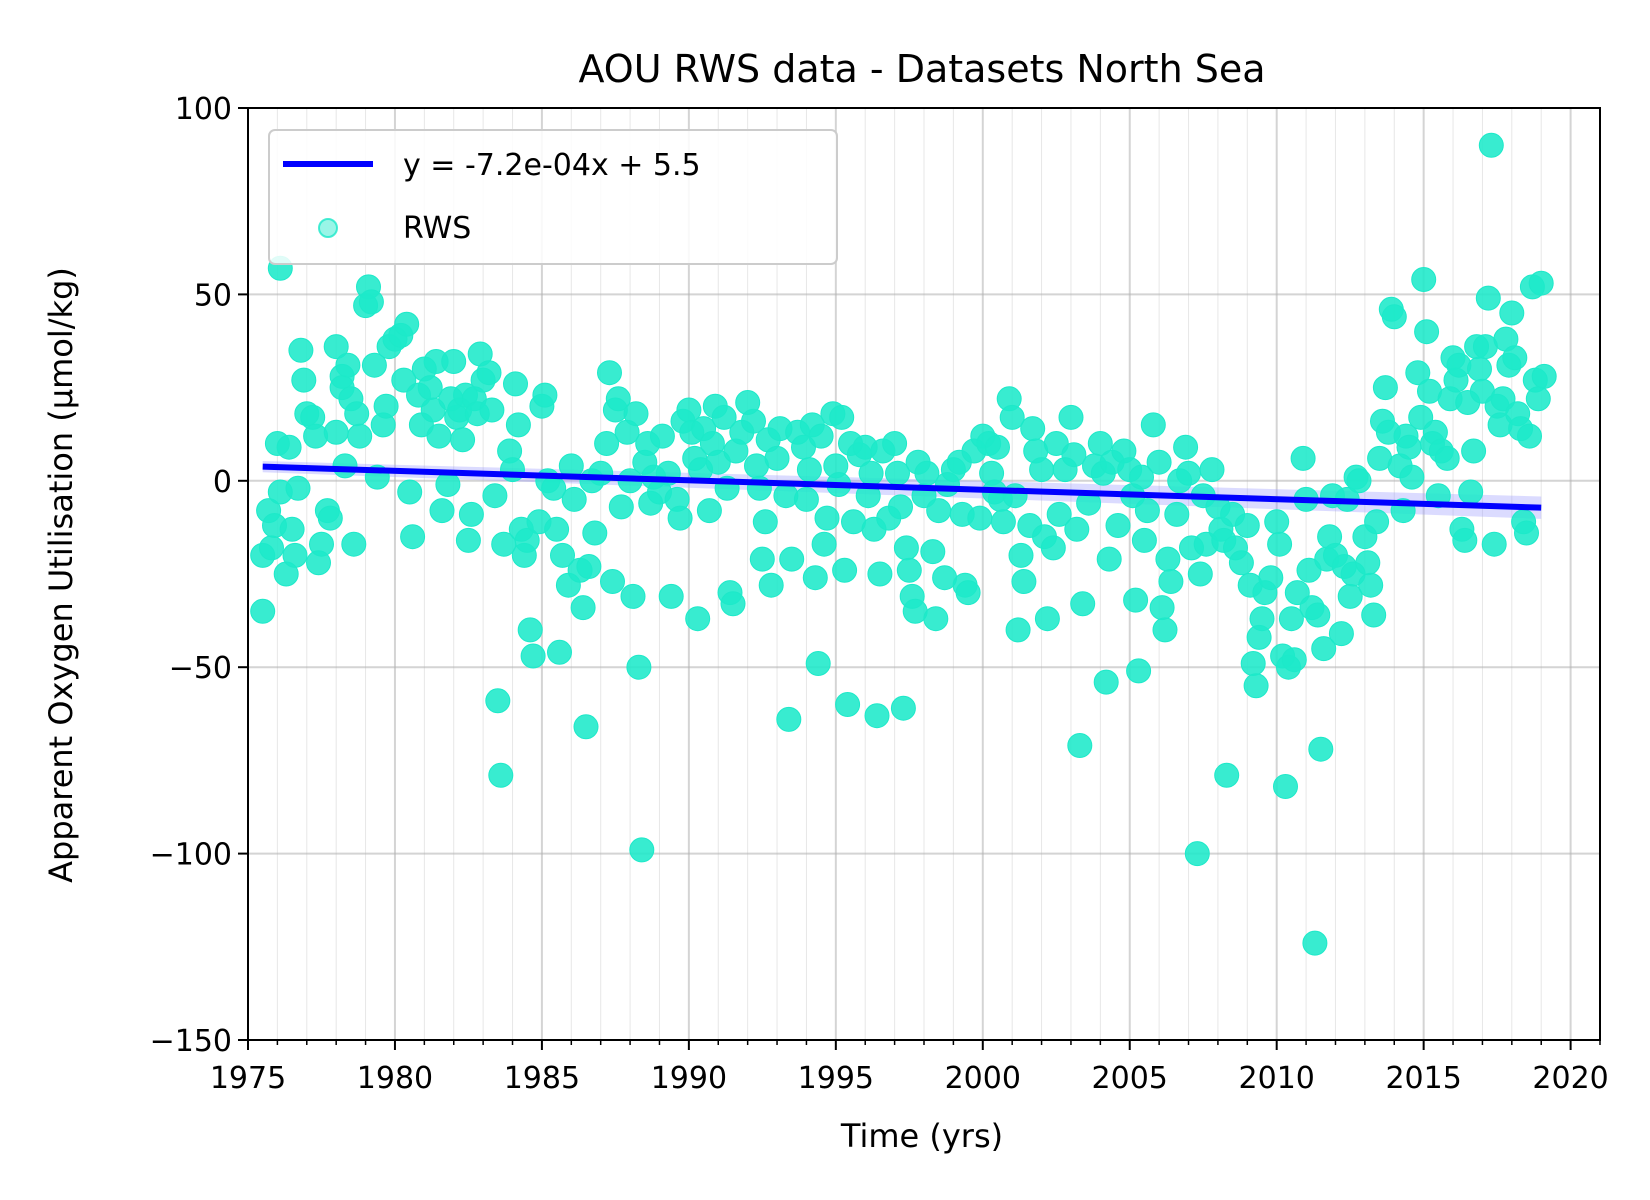 Image resolution: width=1650 pixels, height=1200 pixels. I want to click on x-tick-label: 1975, so click(248, 1078).